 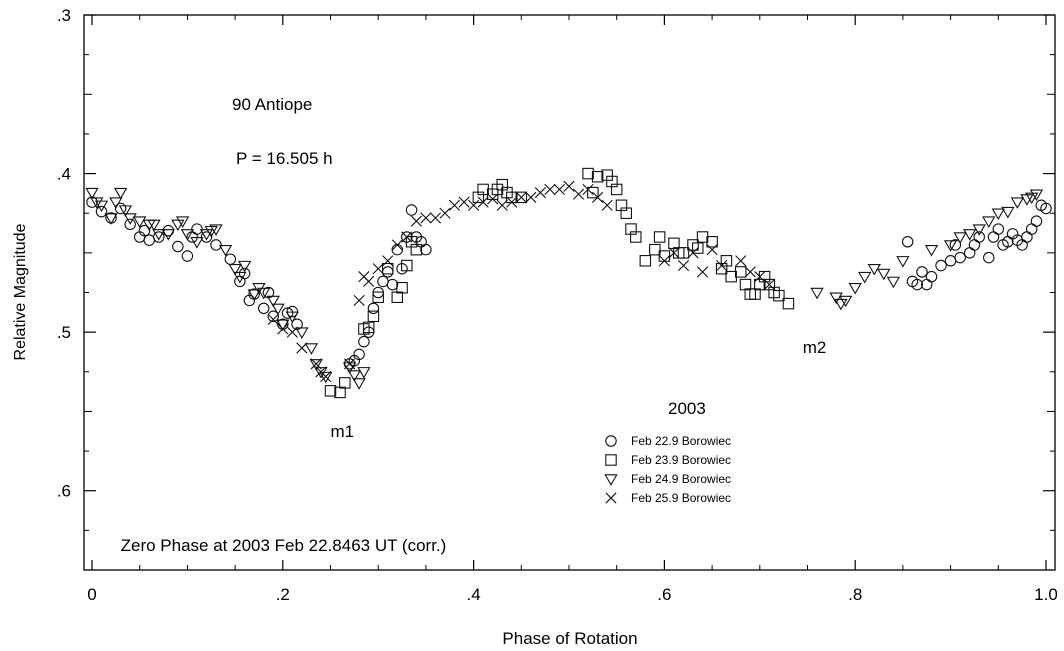 What do you see at coordinates (284, 158) in the screenshot?
I see `chart-subtitle: P = 16.505 h` at bounding box center [284, 158].